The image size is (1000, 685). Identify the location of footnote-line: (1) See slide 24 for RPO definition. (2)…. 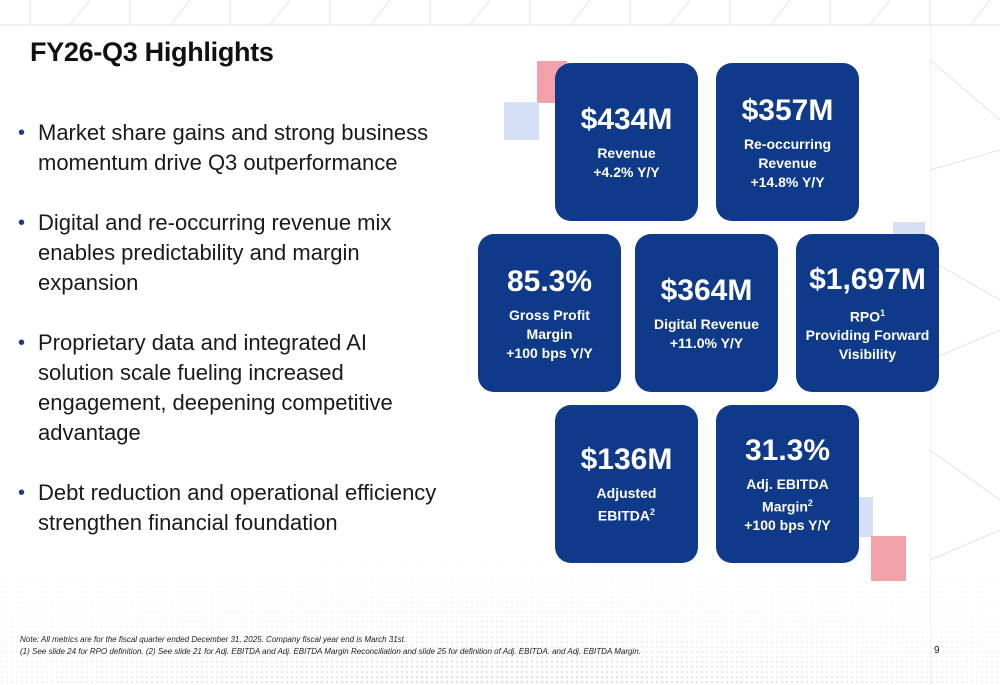
(330, 651).